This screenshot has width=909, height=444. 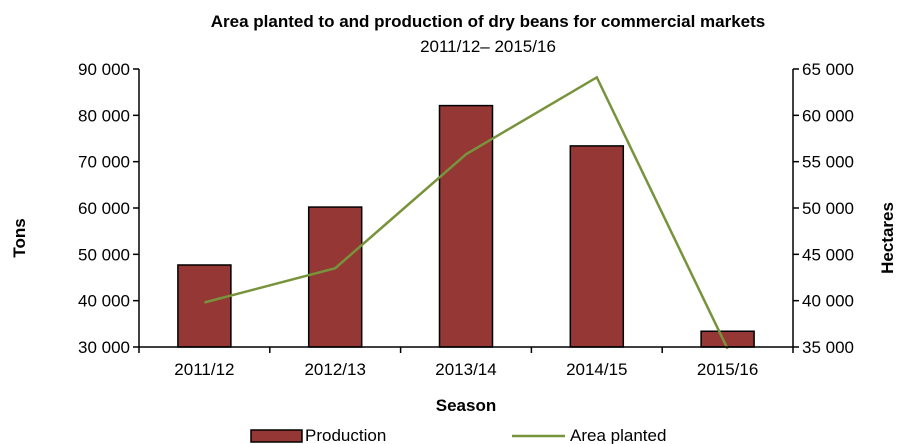 What do you see at coordinates (828, 69) in the screenshot?
I see `right-tick-label: 65 000` at bounding box center [828, 69].